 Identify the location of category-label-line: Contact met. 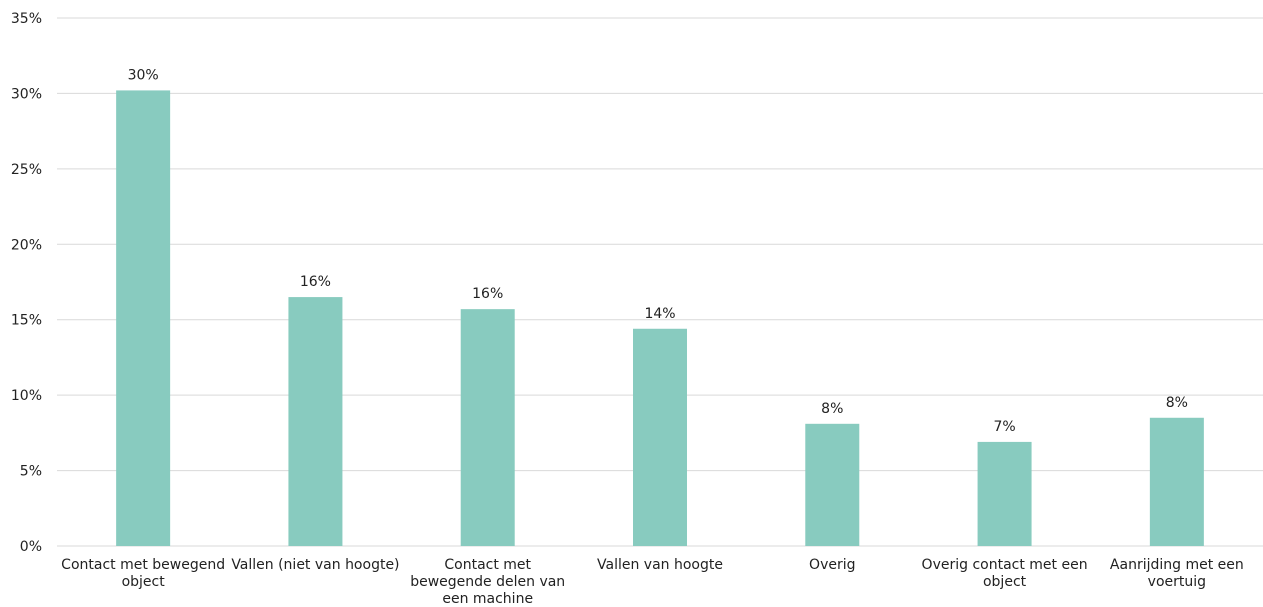
(487, 565).